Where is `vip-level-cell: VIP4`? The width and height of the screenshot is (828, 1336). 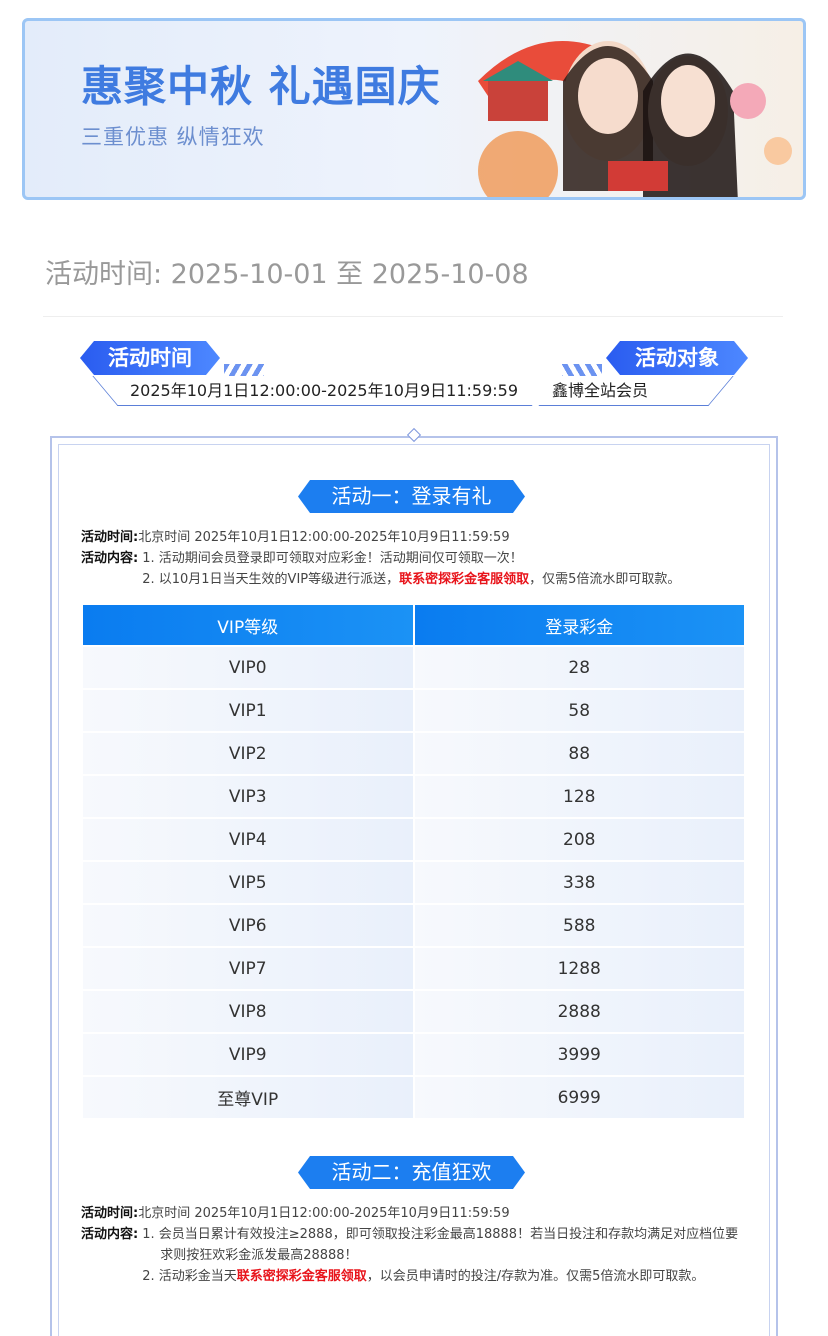
vip-level-cell: VIP4 is located at coordinates (248, 839).